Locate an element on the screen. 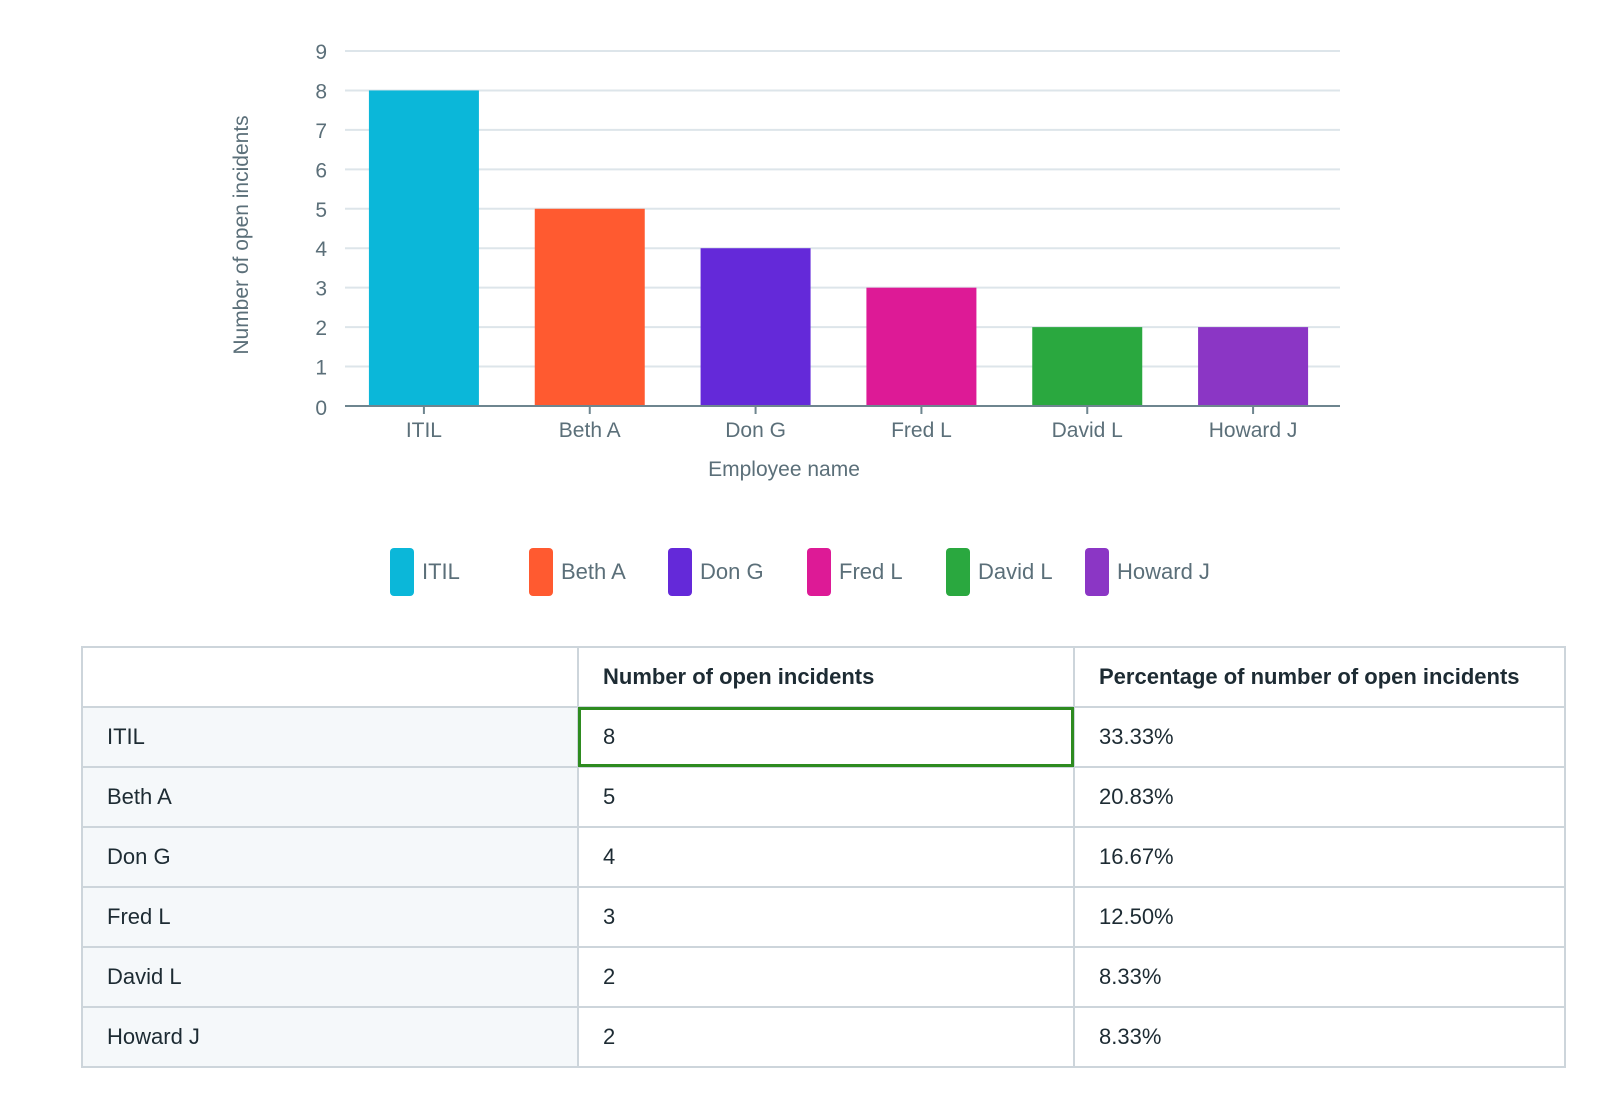  legend-label: David L is located at coordinates (1015, 571).